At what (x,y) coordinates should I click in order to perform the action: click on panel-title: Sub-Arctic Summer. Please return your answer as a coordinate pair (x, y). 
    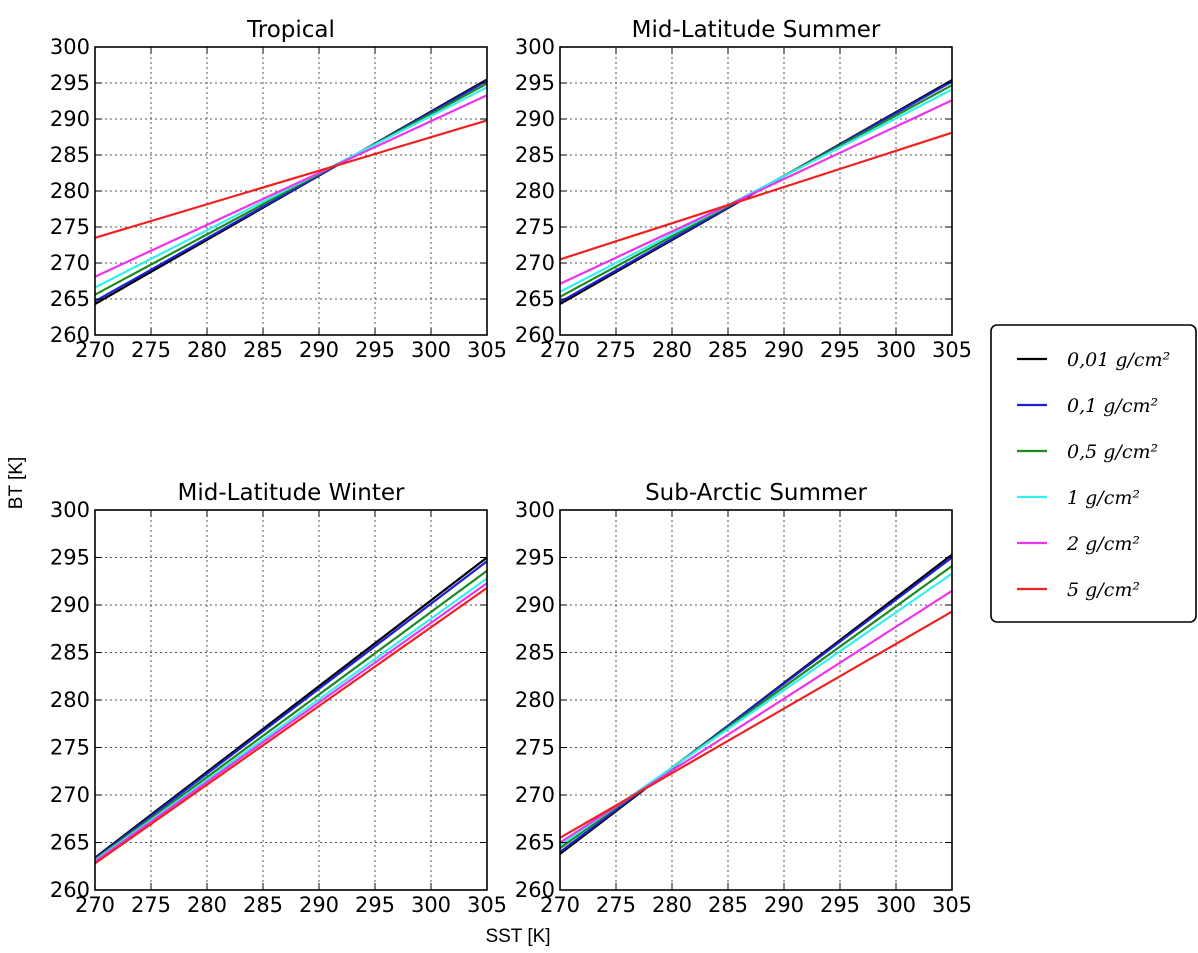
    Looking at the image, I should click on (756, 493).